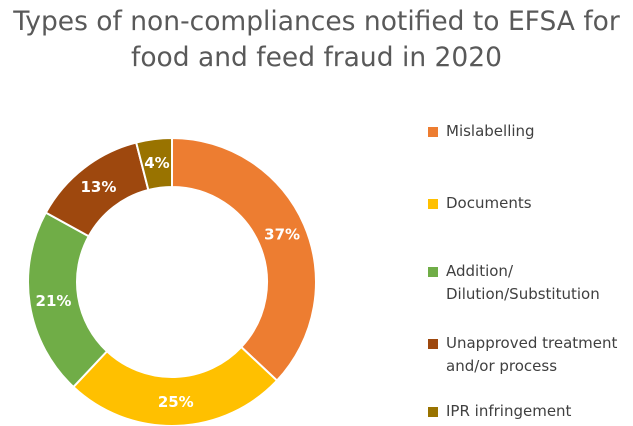 The width and height of the screenshot is (633, 426). I want to click on data-label-1: 25%, so click(176, 402).